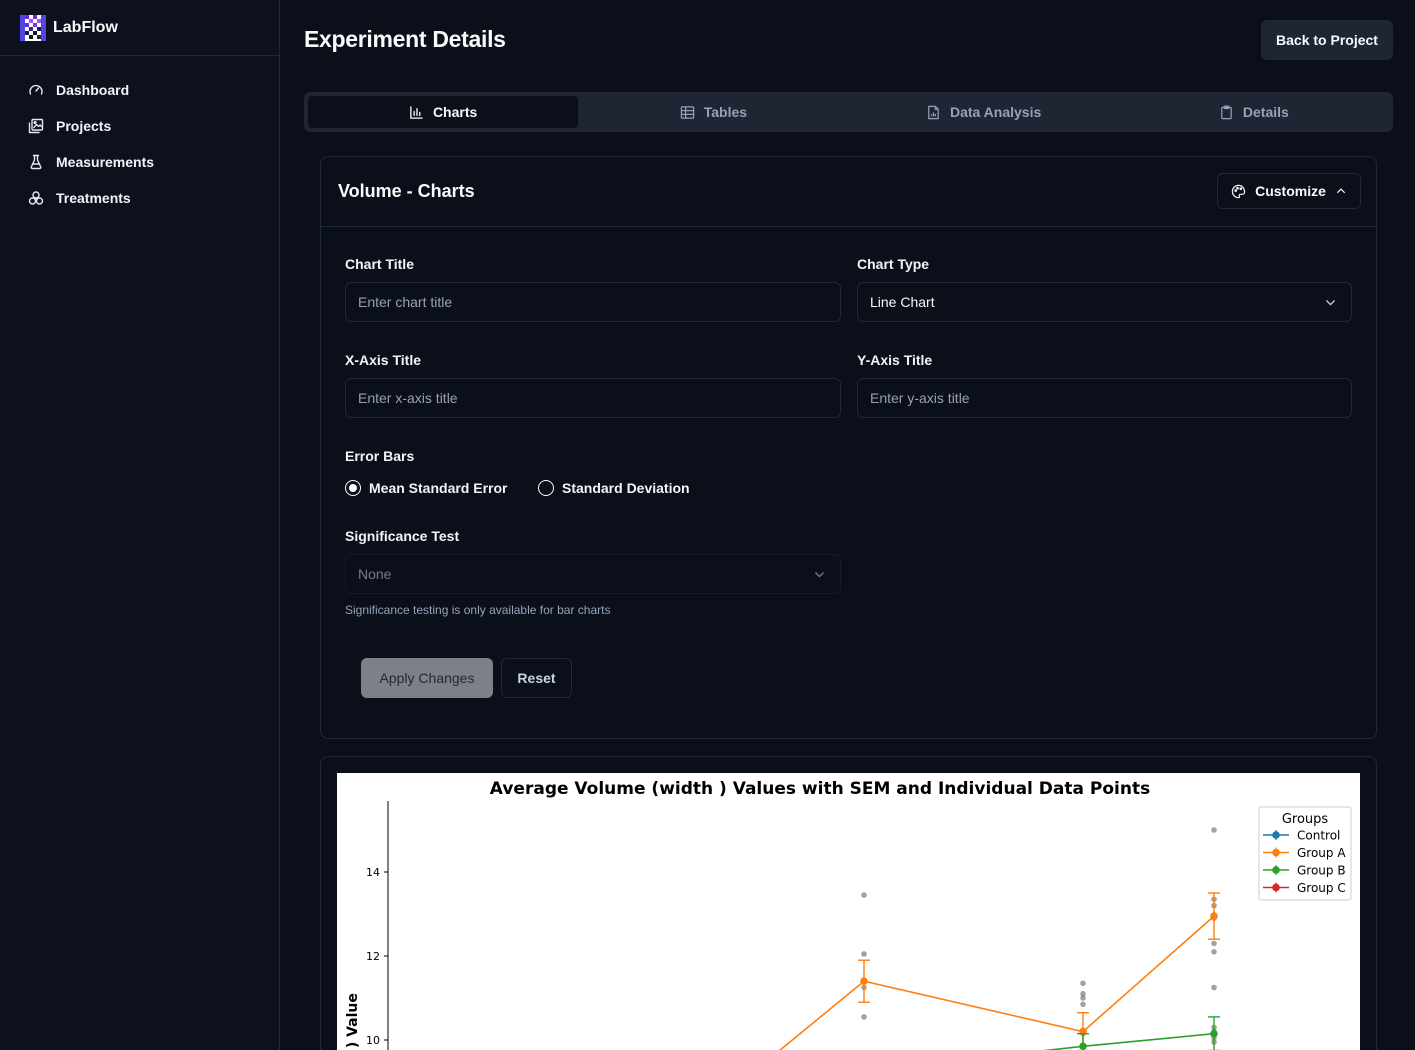  I want to click on sidebar-item-label: Dashboard, so click(93, 90).